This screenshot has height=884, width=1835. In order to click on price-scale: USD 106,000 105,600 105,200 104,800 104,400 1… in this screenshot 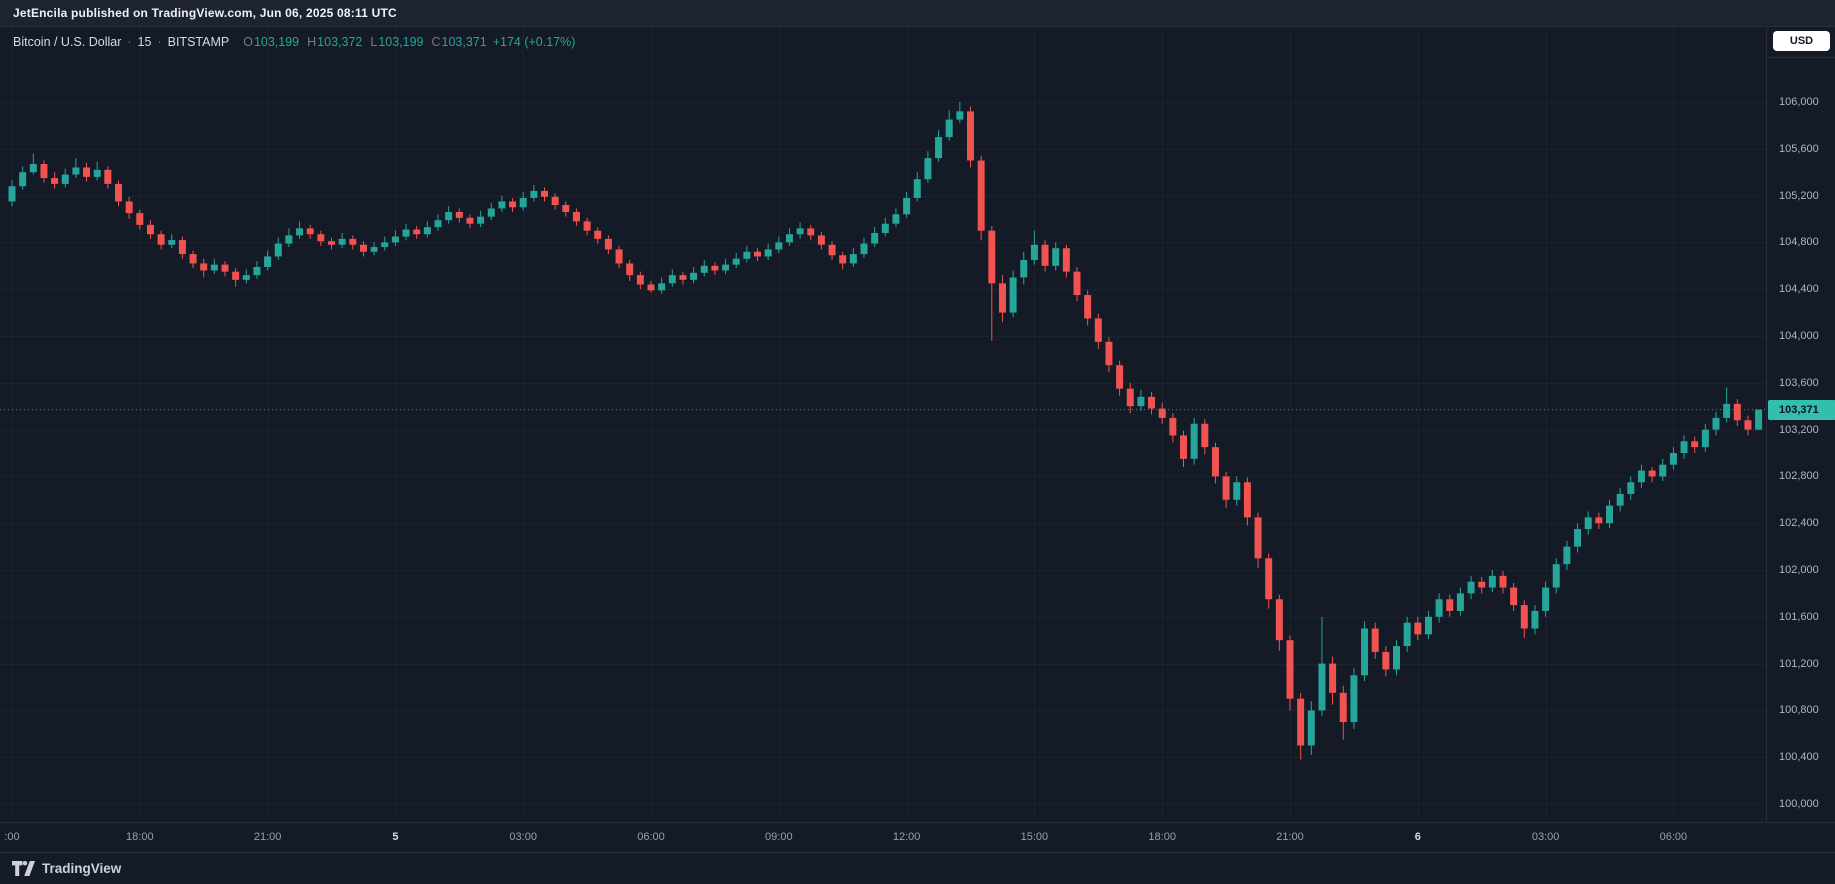, I will do `click(1800, 424)`.